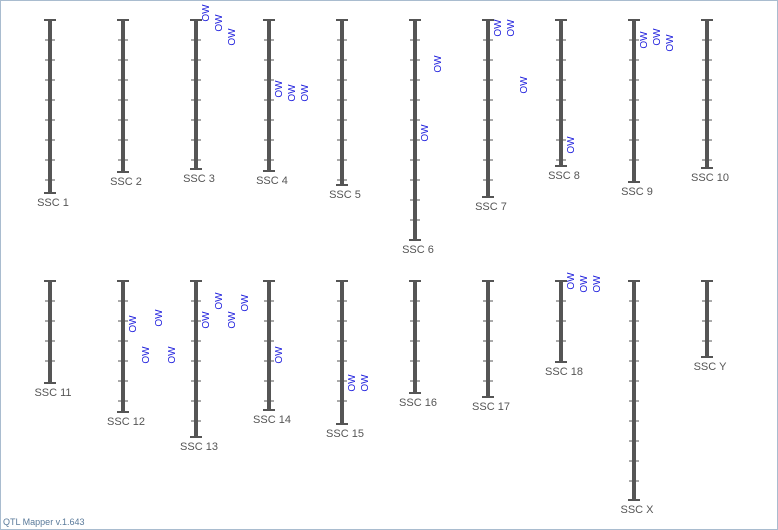 The width and height of the screenshot is (778, 530). I want to click on footer: QTL Mapper v.1.643, so click(44, 522).